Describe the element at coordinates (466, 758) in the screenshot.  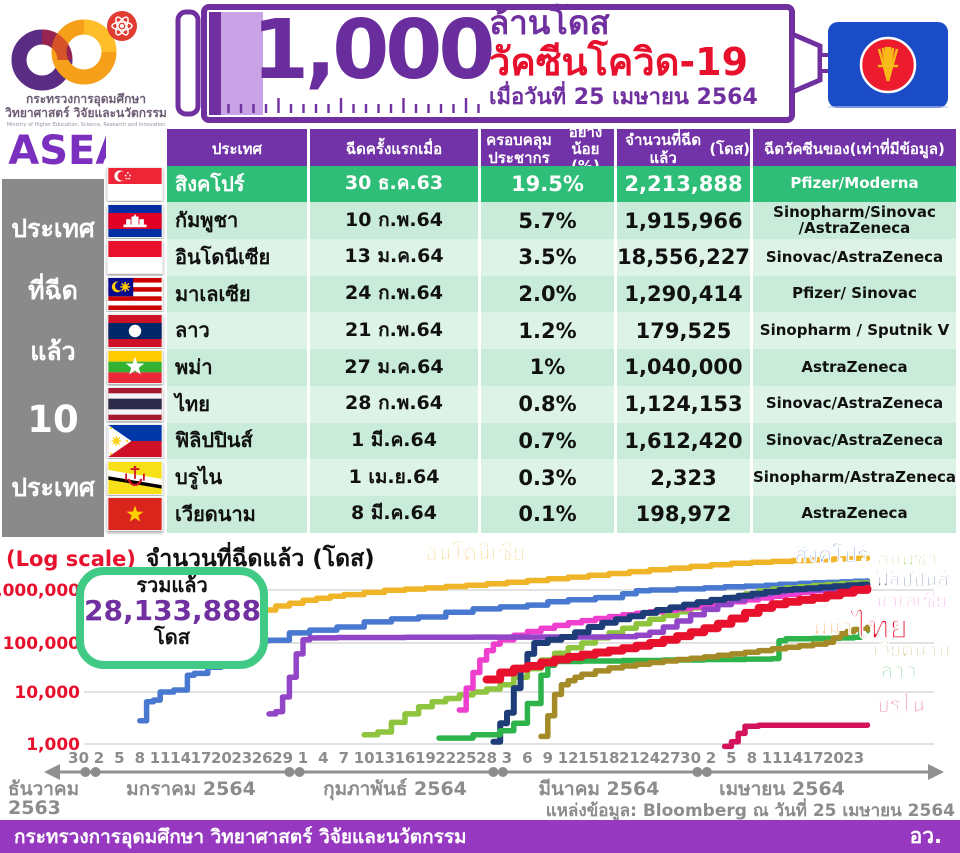
I see `x-tick-25: 25` at that location.